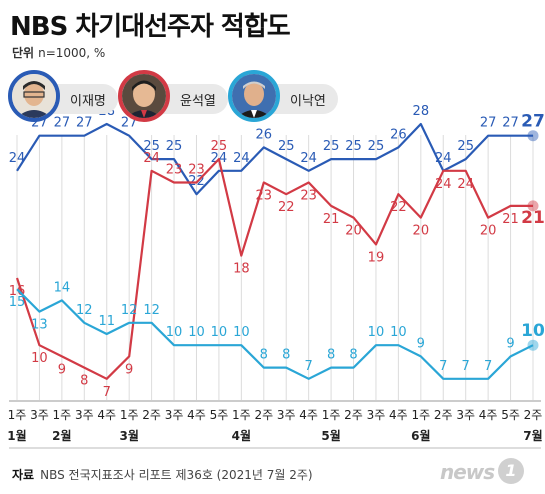 The width and height of the screenshot is (545, 494). Describe the element at coordinates (376, 257) in the screenshot. I see `data-label: 19` at that location.